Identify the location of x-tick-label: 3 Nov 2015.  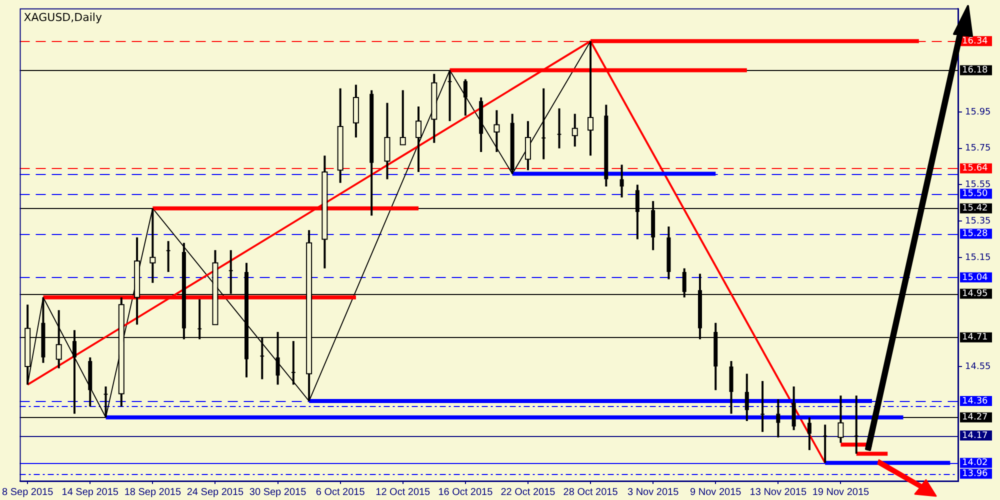
(653, 492).